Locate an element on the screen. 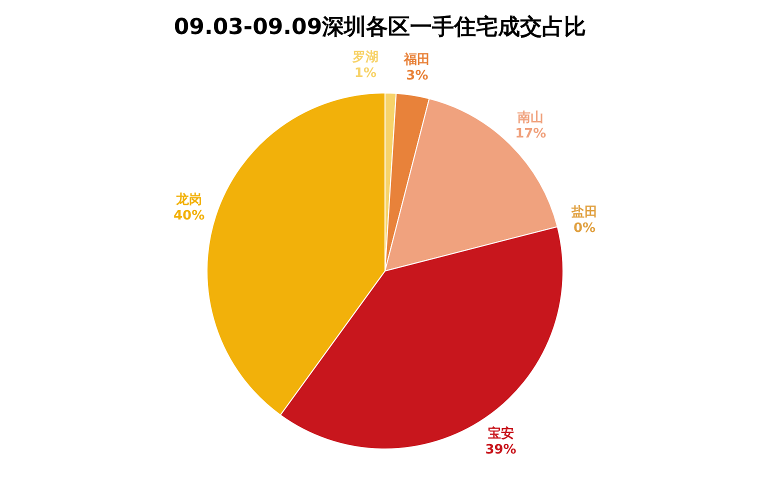 The image size is (760, 495). slice-label: 龙岗 is located at coordinates (188, 200).